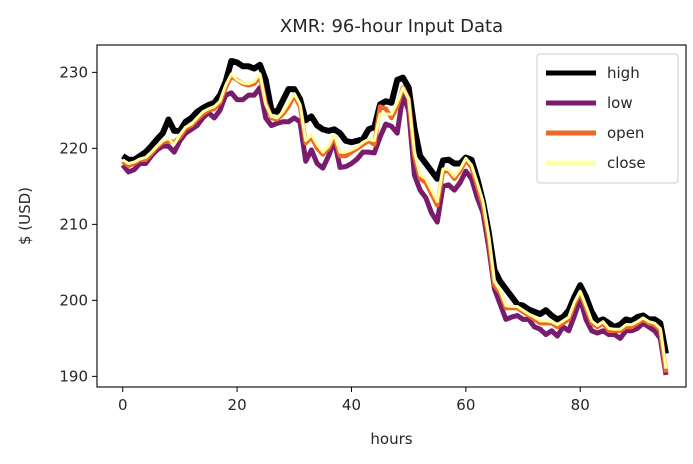  Describe the element at coordinates (25, 216) in the screenshot. I see `y-axis-title: $ (USD)` at that location.